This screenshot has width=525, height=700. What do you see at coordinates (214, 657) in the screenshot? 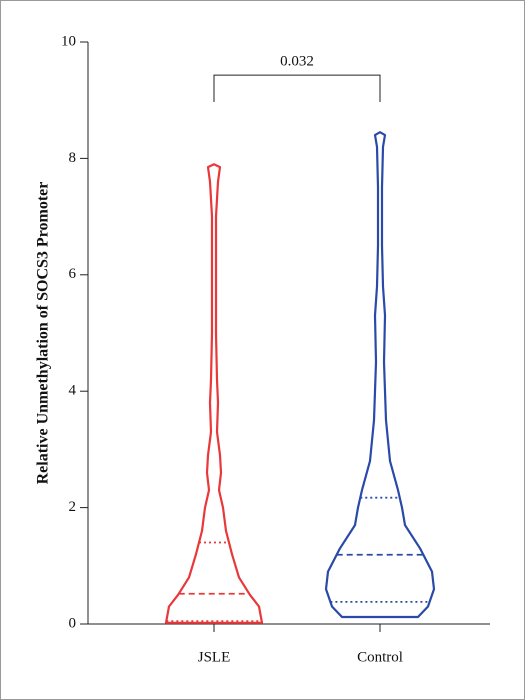
I see `x-tick-label: JSLE` at bounding box center [214, 657].